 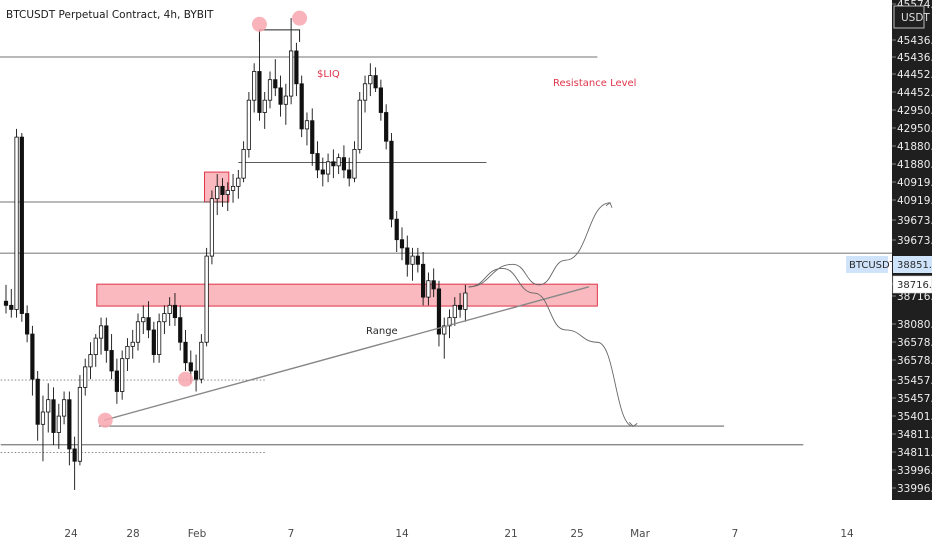 I want to click on y-tick-label-8: 41880.0, so click(x=914, y=165).